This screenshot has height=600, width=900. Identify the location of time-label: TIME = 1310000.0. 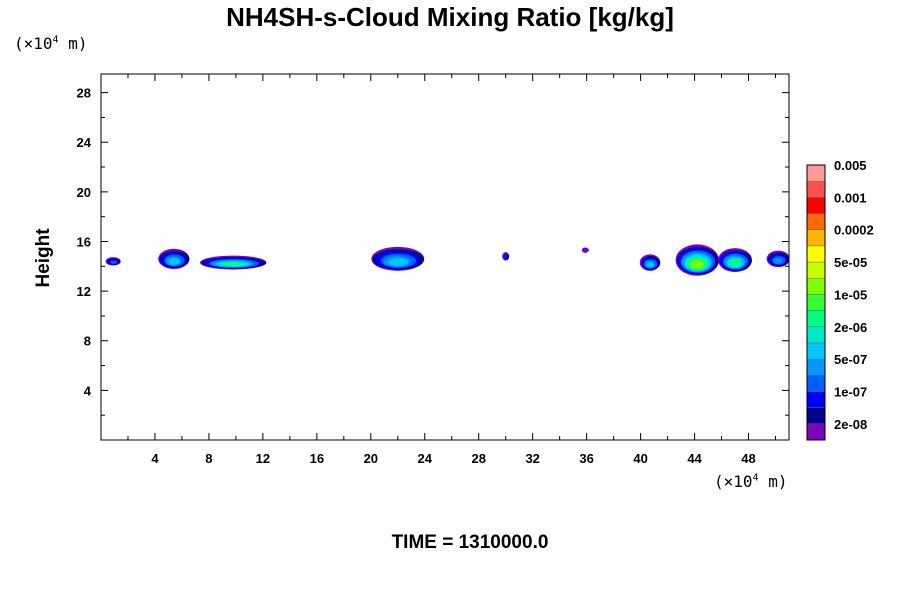
(470, 542).